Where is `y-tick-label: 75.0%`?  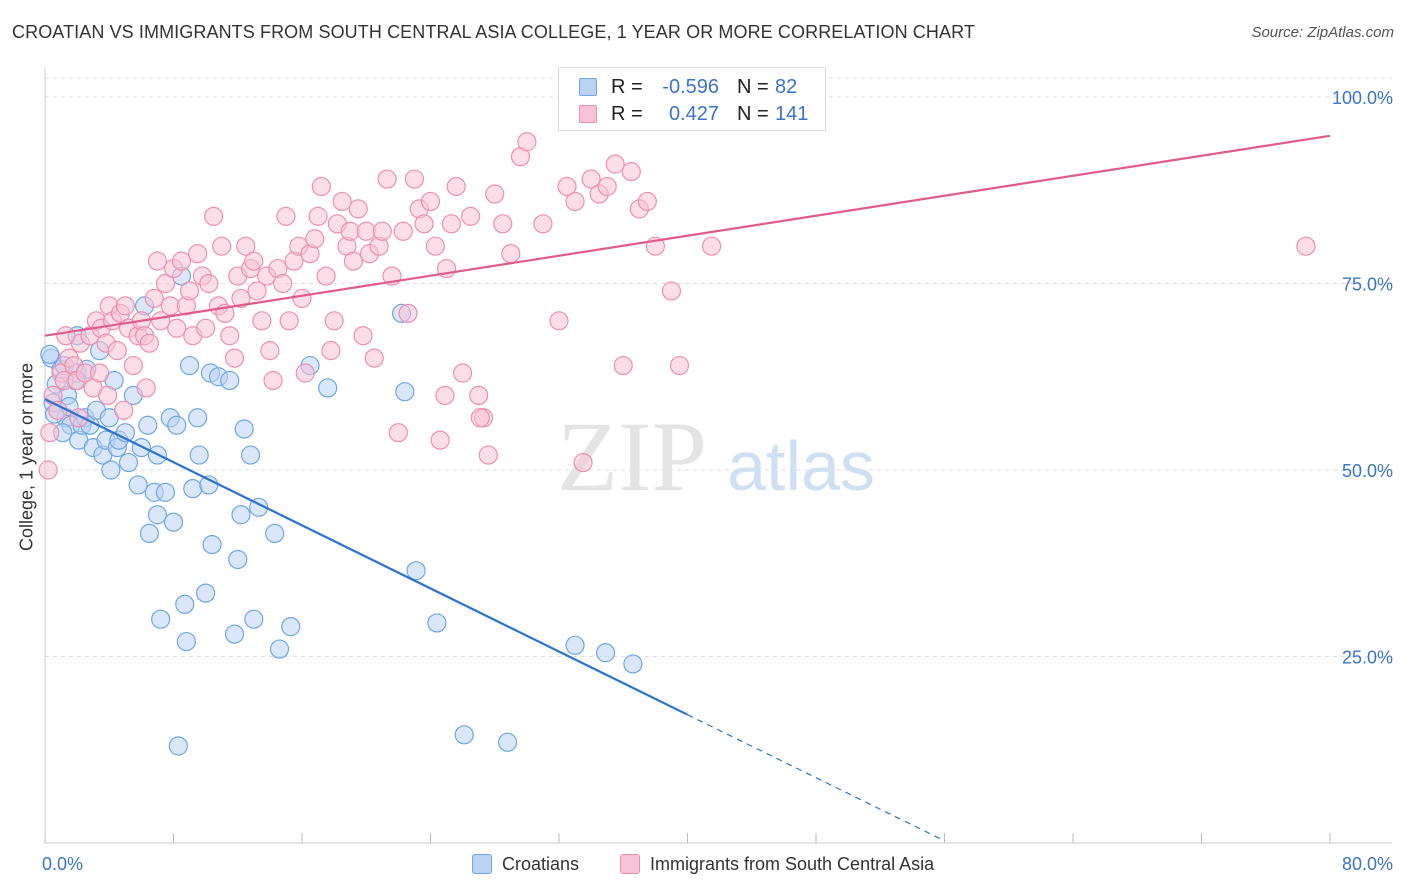
y-tick-label: 75.0% is located at coordinates (1367, 285).